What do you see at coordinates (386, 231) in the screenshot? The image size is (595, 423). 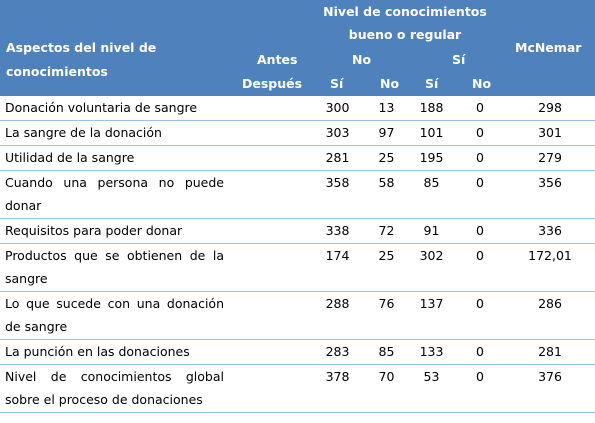 I see `count-cell: 72` at bounding box center [386, 231].